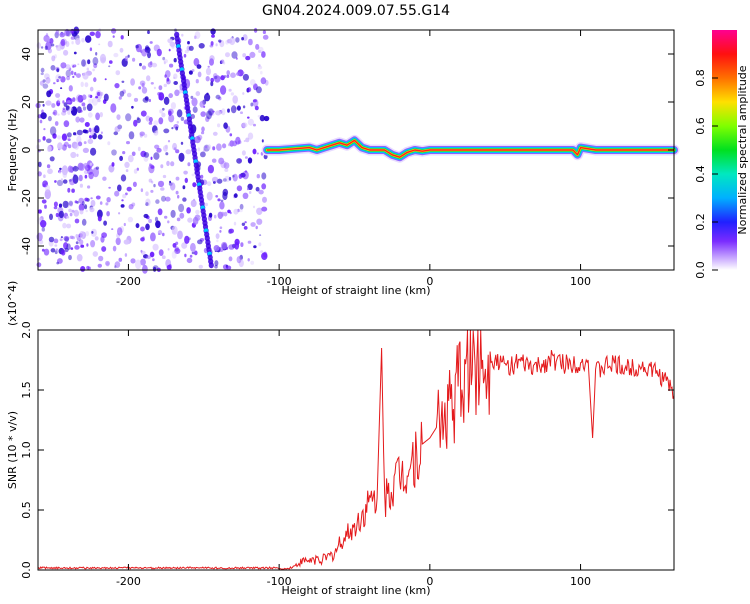 Image resolution: width=750 pixels, height=604 pixels. I want to click on snr-y-tick-label: 2.0, so click(26, 330).